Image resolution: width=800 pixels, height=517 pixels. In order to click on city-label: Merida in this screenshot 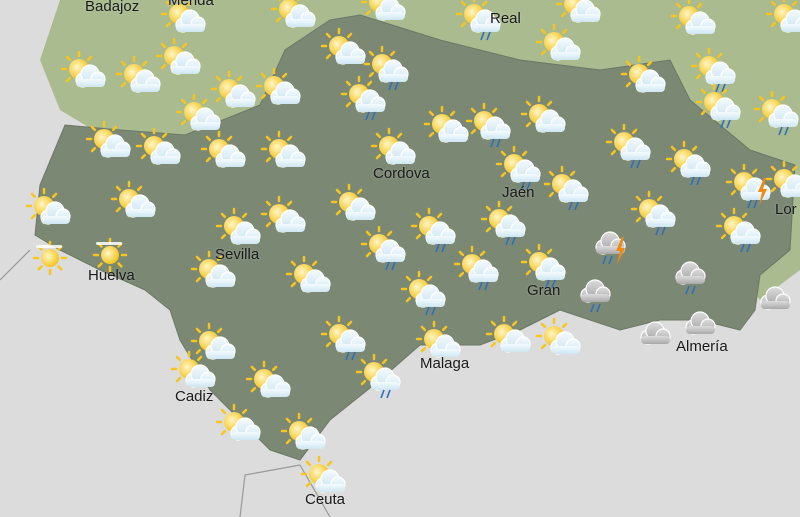, I will do `click(191, 4)`.